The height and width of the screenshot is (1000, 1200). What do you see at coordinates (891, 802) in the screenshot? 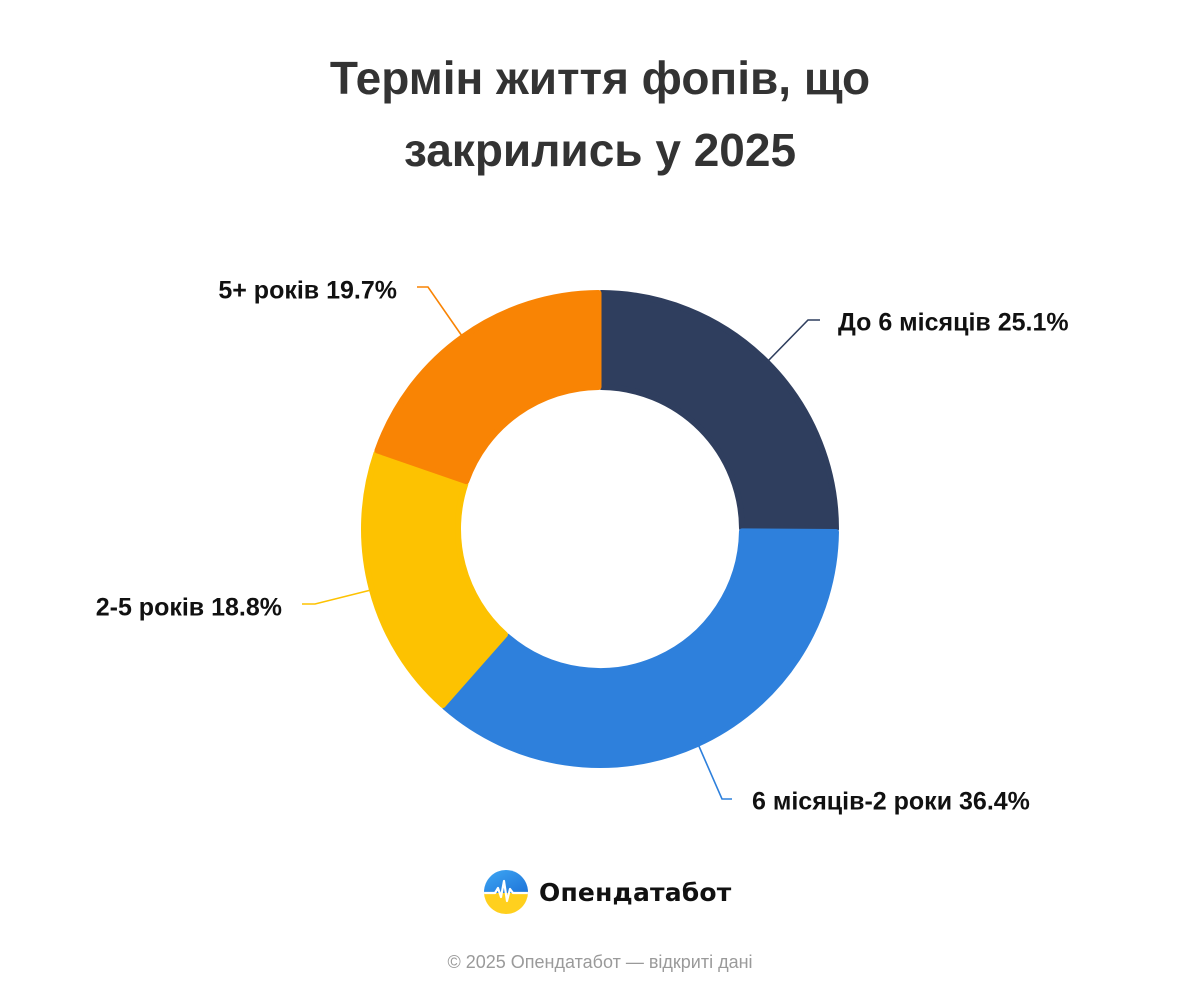
I see `slice-label-2: 6 місяців-2 роки 36.4%` at bounding box center [891, 802].